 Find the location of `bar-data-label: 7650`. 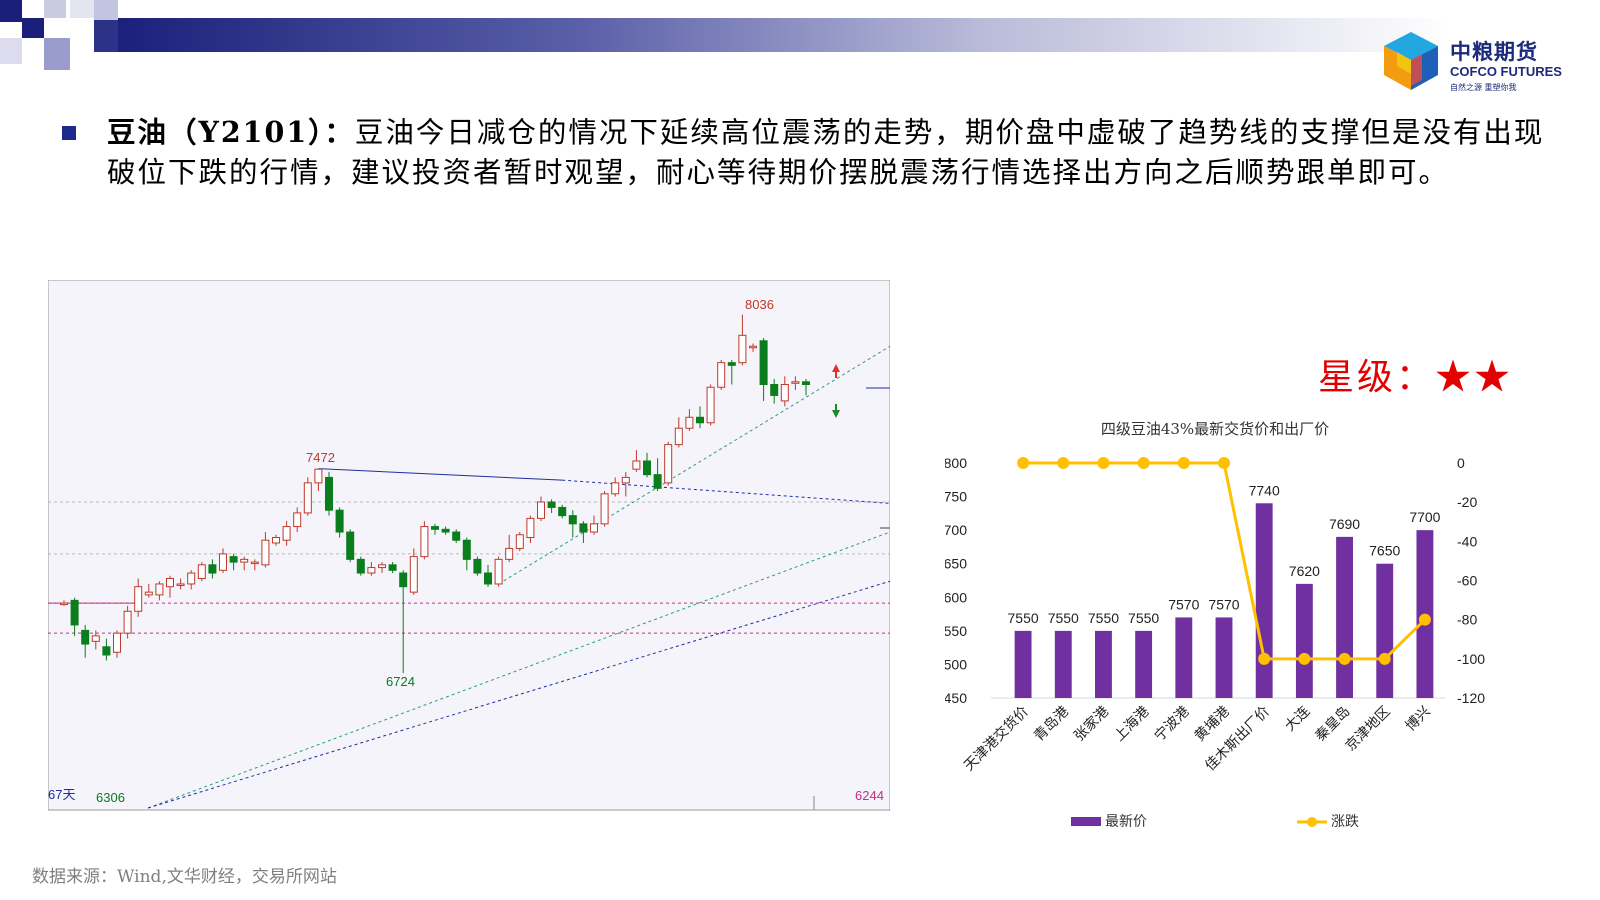

bar-data-label: 7650 is located at coordinates (1384, 551).